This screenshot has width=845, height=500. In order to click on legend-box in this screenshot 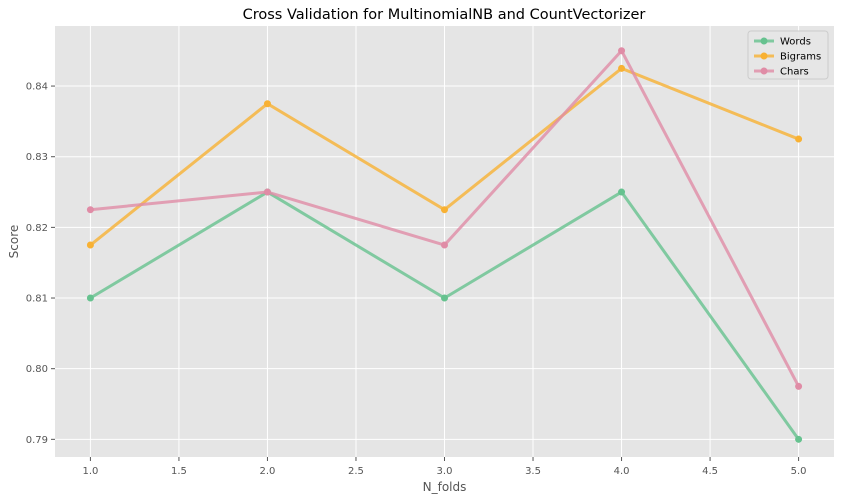, I will do `click(788, 55)`.